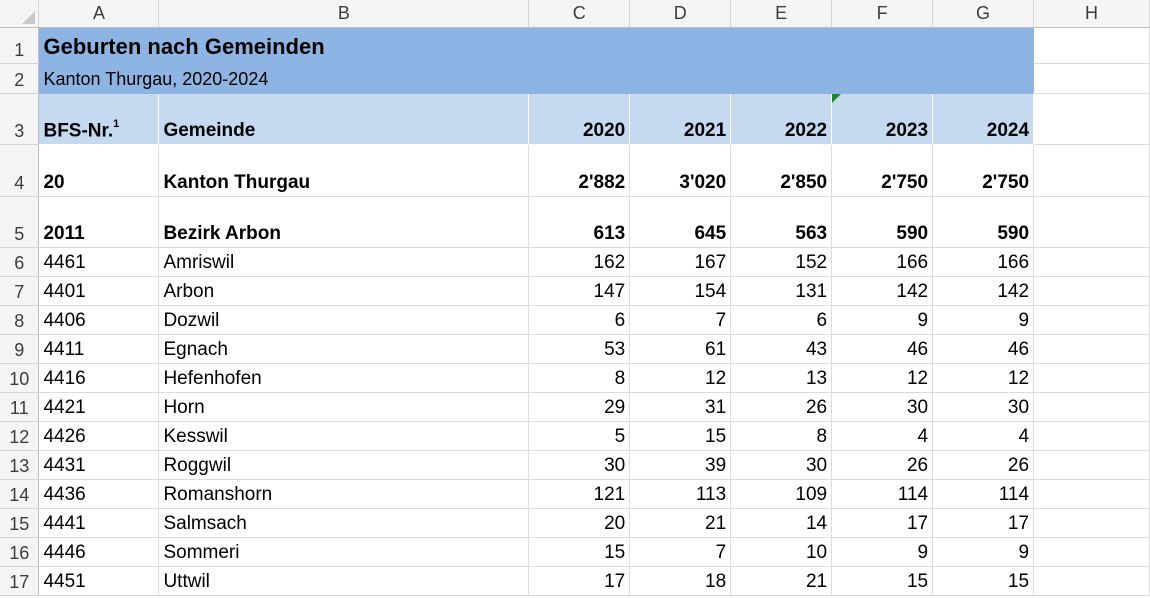 The image size is (1150, 598). What do you see at coordinates (344, 170) in the screenshot?
I see `cell-gemeinde: Kanton Thurgau` at bounding box center [344, 170].